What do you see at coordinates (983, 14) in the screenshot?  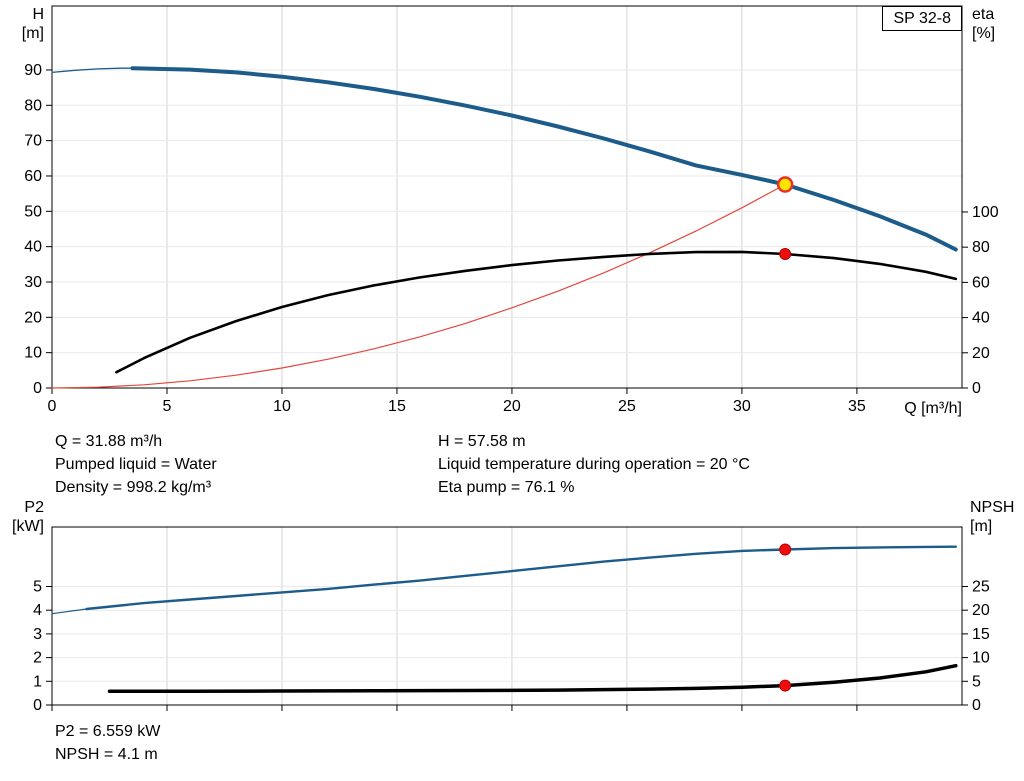 I see `eta-axis-label-symbol: eta` at bounding box center [983, 14].